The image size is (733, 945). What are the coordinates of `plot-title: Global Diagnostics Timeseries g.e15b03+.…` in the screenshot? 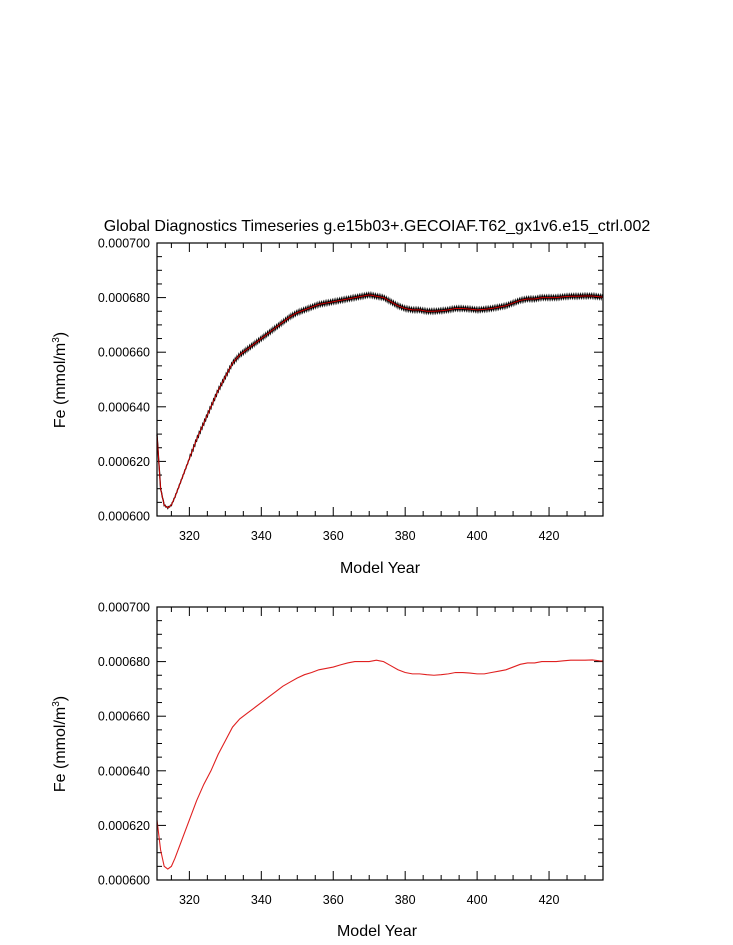 It's located at (377, 226).